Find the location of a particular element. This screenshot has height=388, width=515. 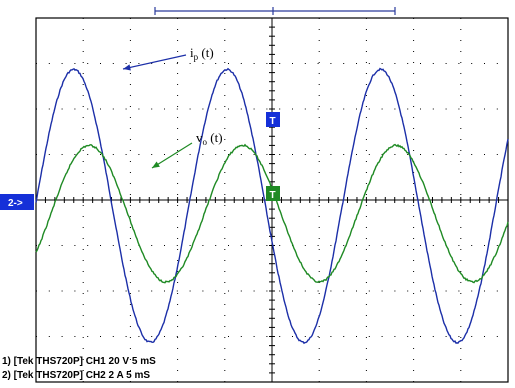

arrow-ip is located at coordinates (154, 62).